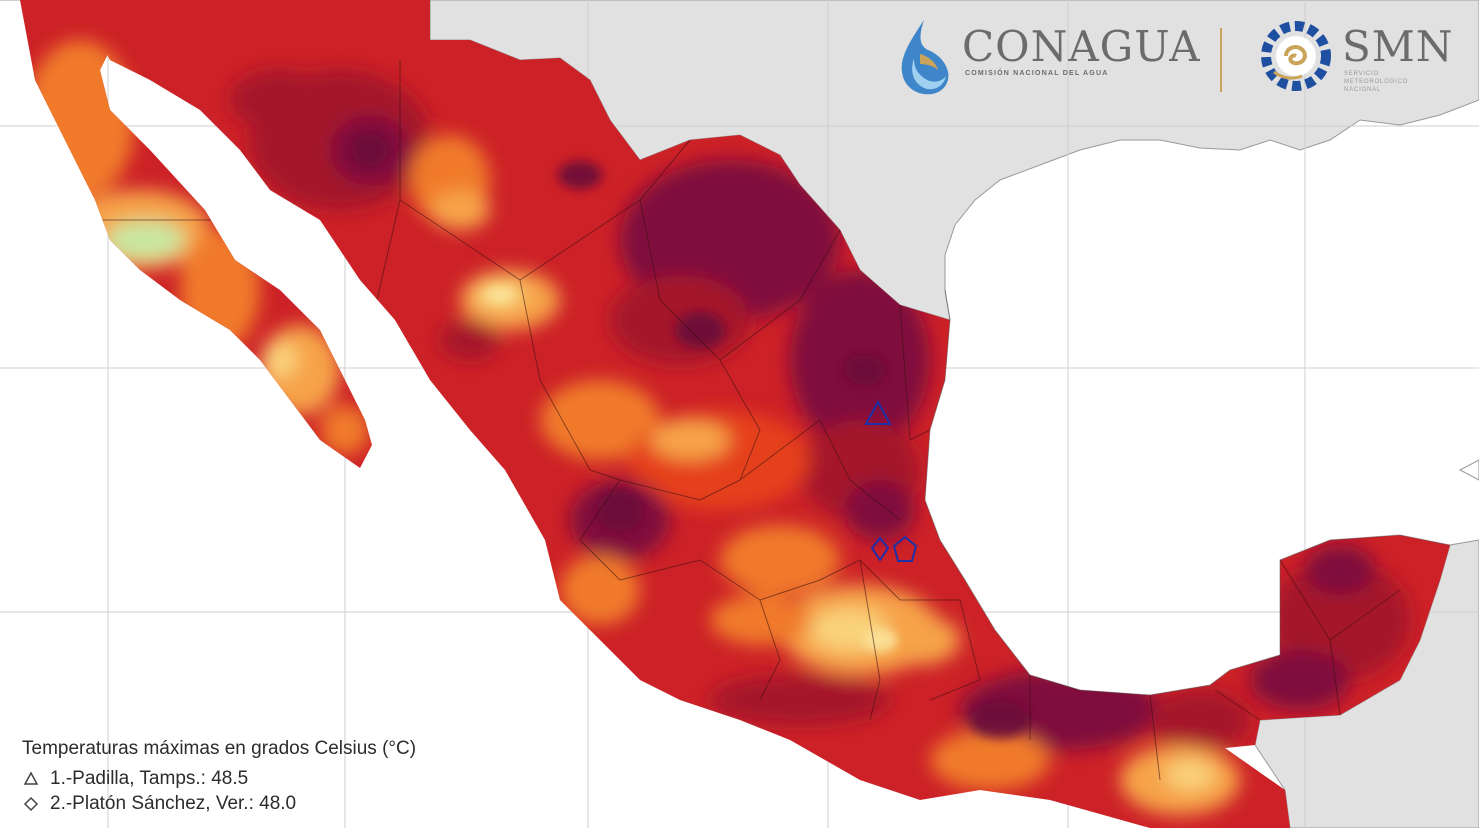  What do you see at coordinates (1081, 46) in the screenshot?
I see `conagua-logo-text: CONAGUA` at bounding box center [1081, 46].